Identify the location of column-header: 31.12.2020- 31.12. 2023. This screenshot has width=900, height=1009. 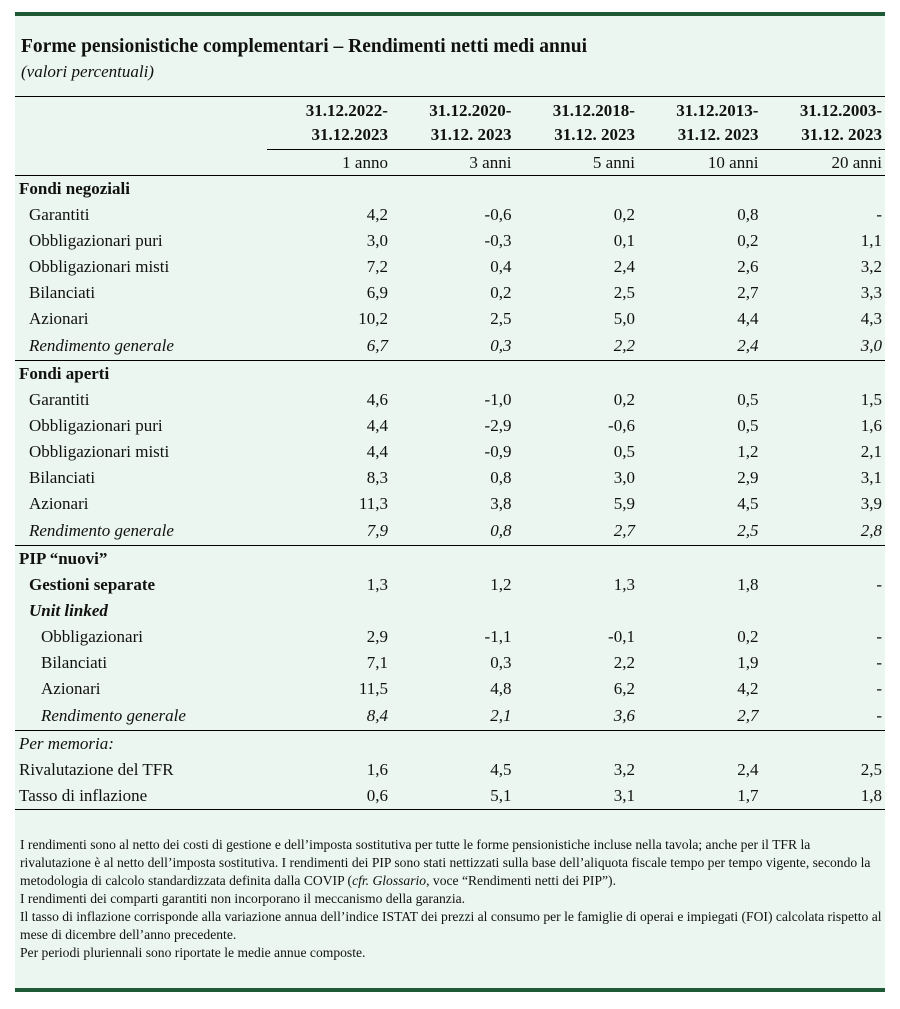
(452, 123).